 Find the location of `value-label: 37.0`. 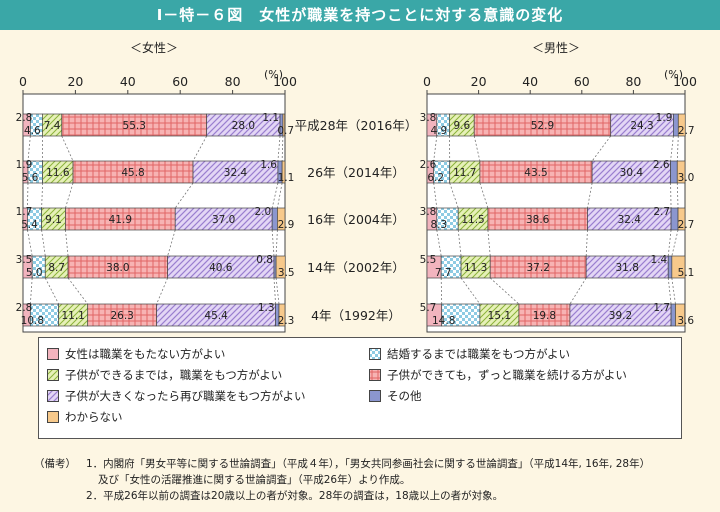

value-label: 37.0 is located at coordinates (223, 220).